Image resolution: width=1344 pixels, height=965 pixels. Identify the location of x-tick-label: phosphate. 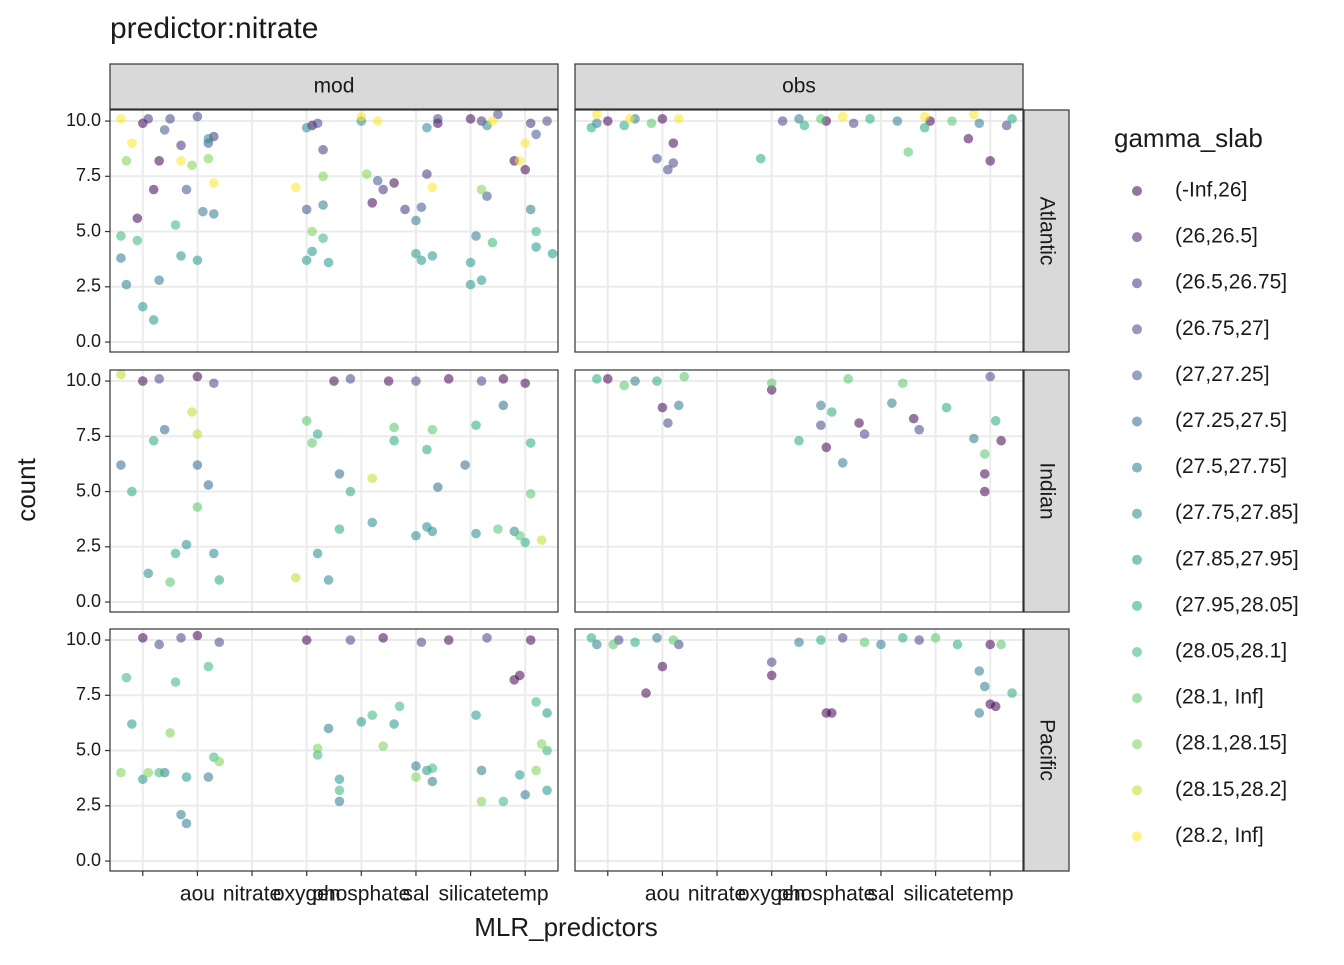
(826, 894).